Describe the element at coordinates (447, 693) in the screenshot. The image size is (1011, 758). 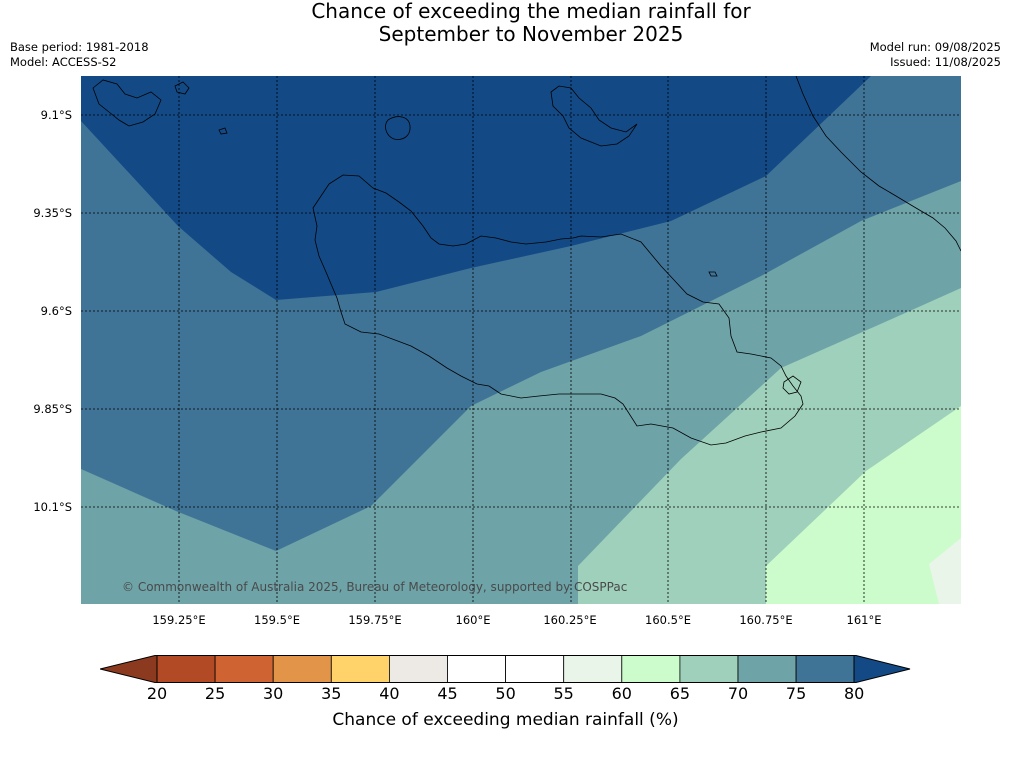
I see `colorbar-tick-label: 45` at that location.